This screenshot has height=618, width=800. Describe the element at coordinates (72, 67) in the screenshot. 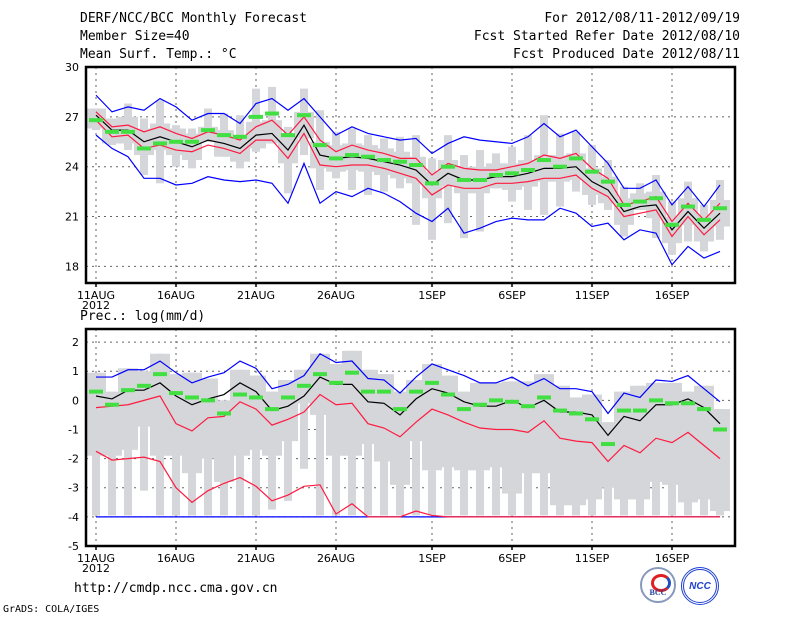

I see `y-tick-label: 30` at that location.